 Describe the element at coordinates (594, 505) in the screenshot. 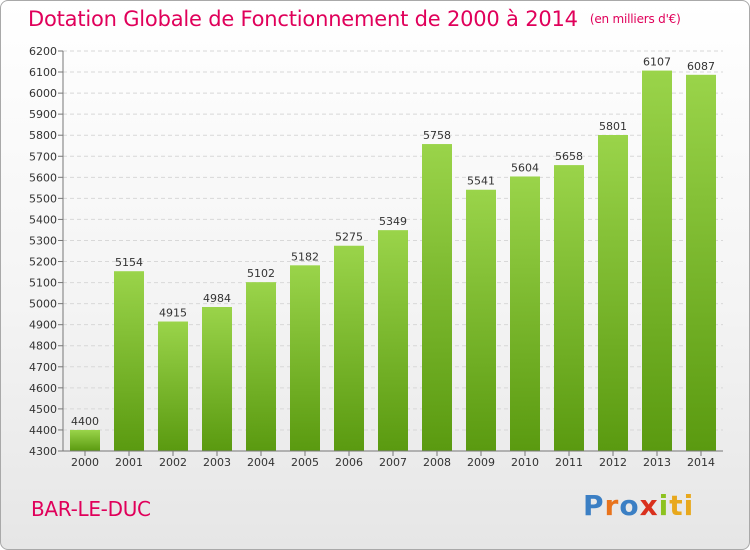

I see `logo-letter: P` at that location.